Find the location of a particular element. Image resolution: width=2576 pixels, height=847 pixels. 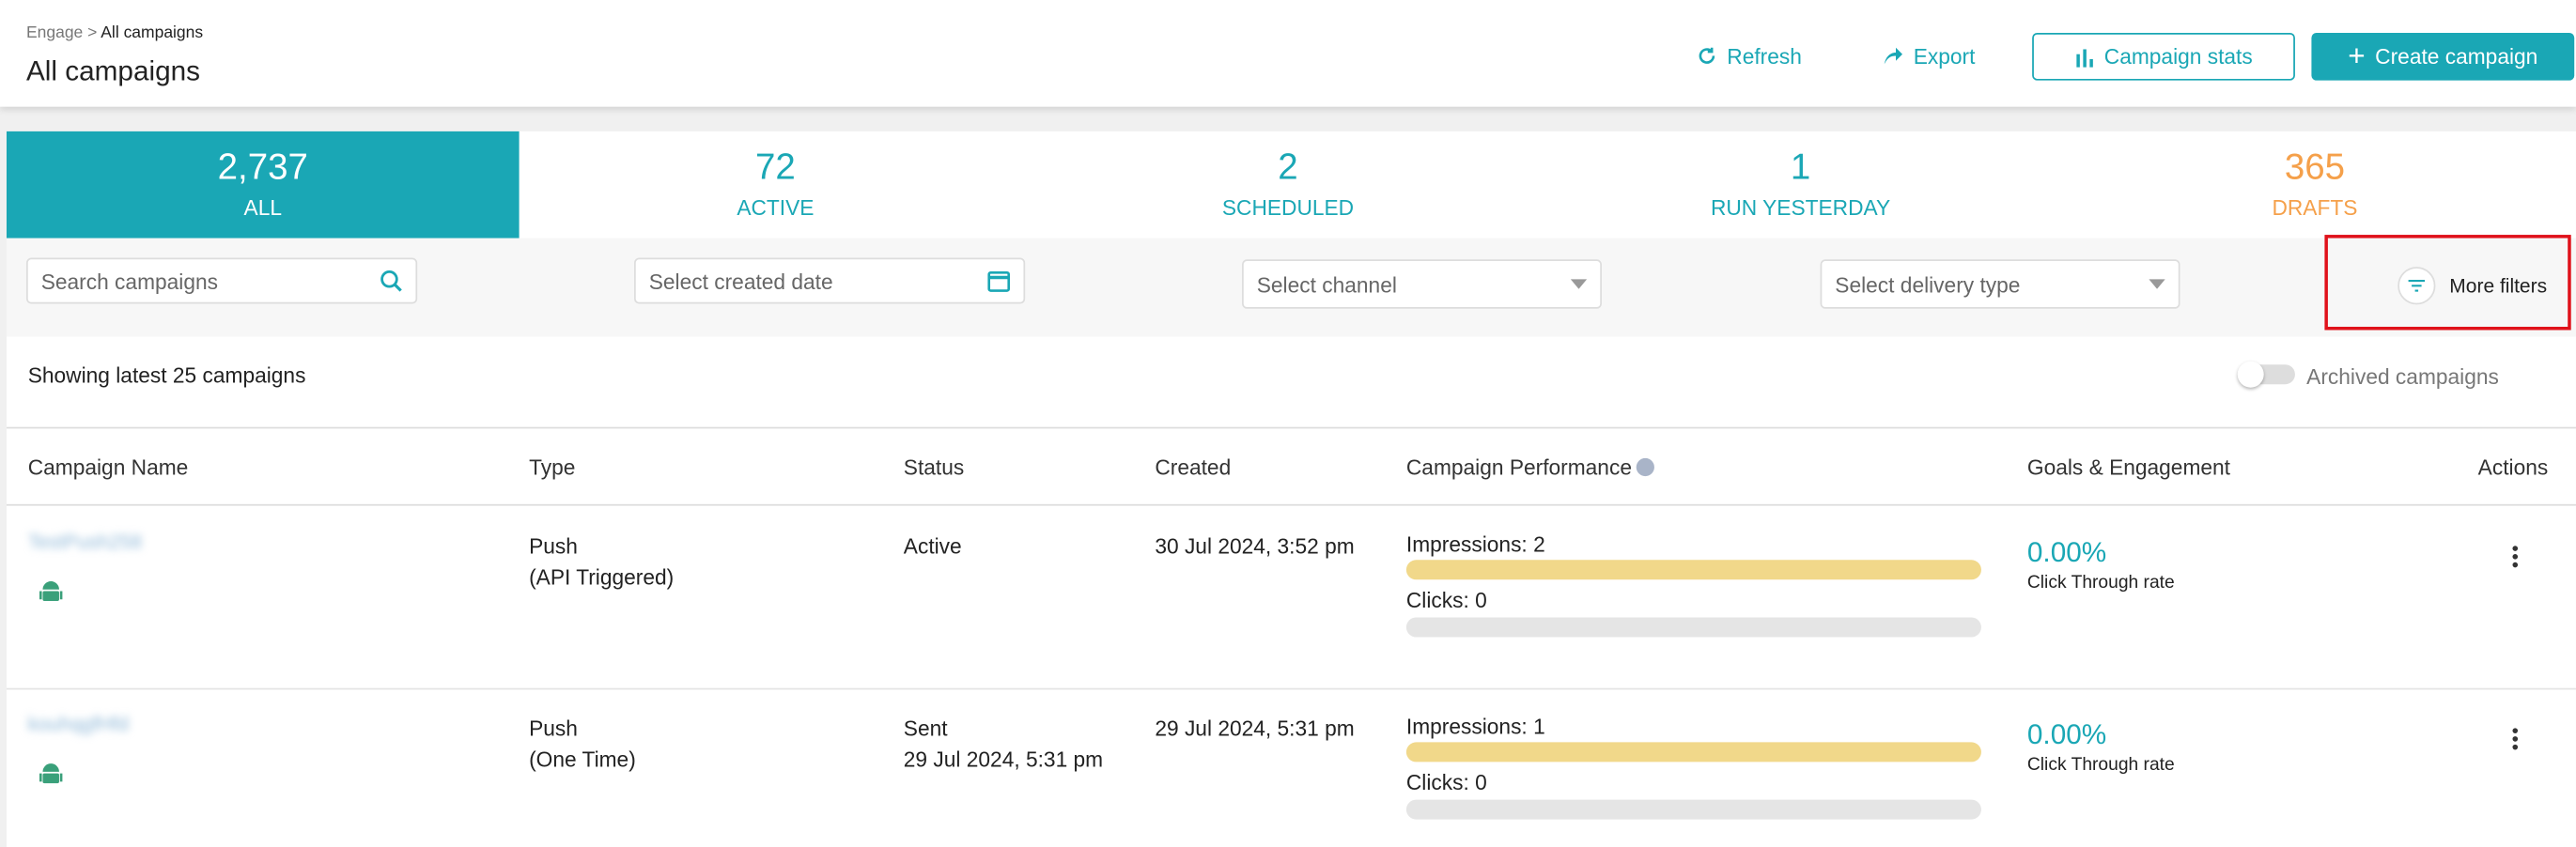

label: Campaign stats is located at coordinates (2178, 56).